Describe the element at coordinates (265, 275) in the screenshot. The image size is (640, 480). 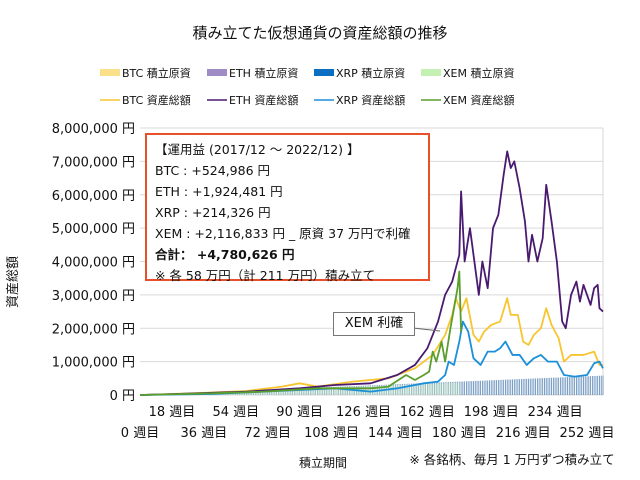
I see `box-note: ※ 各 58 万円（計 211 万円）積み立て` at that location.